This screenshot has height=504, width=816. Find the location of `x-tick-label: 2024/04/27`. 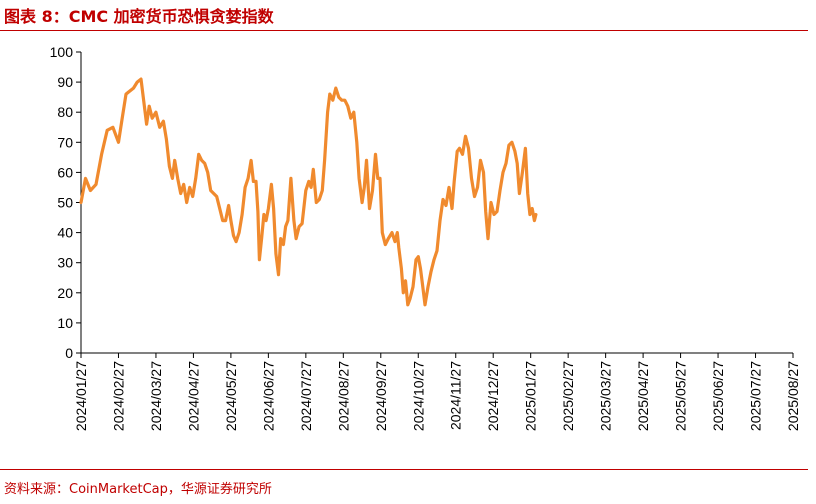

x-tick-label: 2024/04/27 is located at coordinates (193, 396).